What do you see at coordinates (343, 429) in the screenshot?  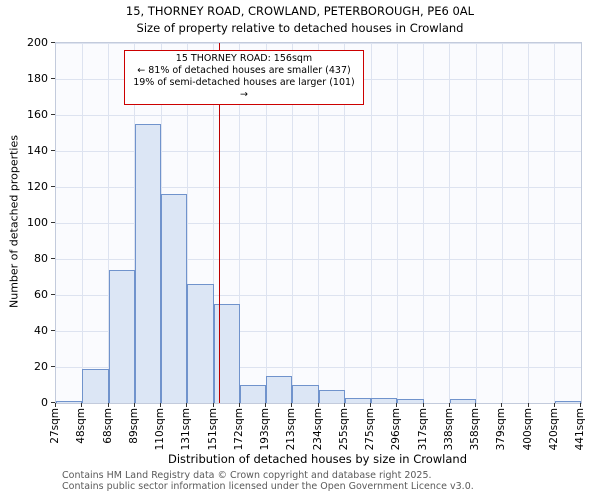 I see `x-tick-label: 255sqm` at bounding box center [343, 429].